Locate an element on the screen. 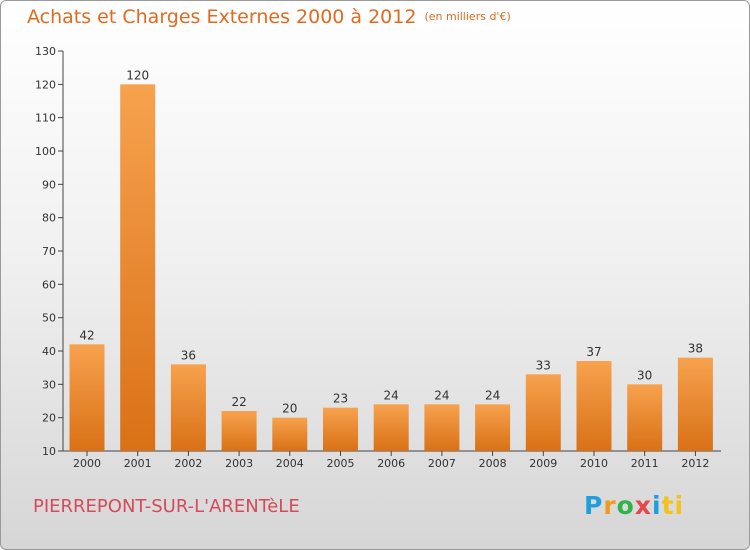 This screenshot has height=550, width=750. logo-letter: P is located at coordinates (594, 505).